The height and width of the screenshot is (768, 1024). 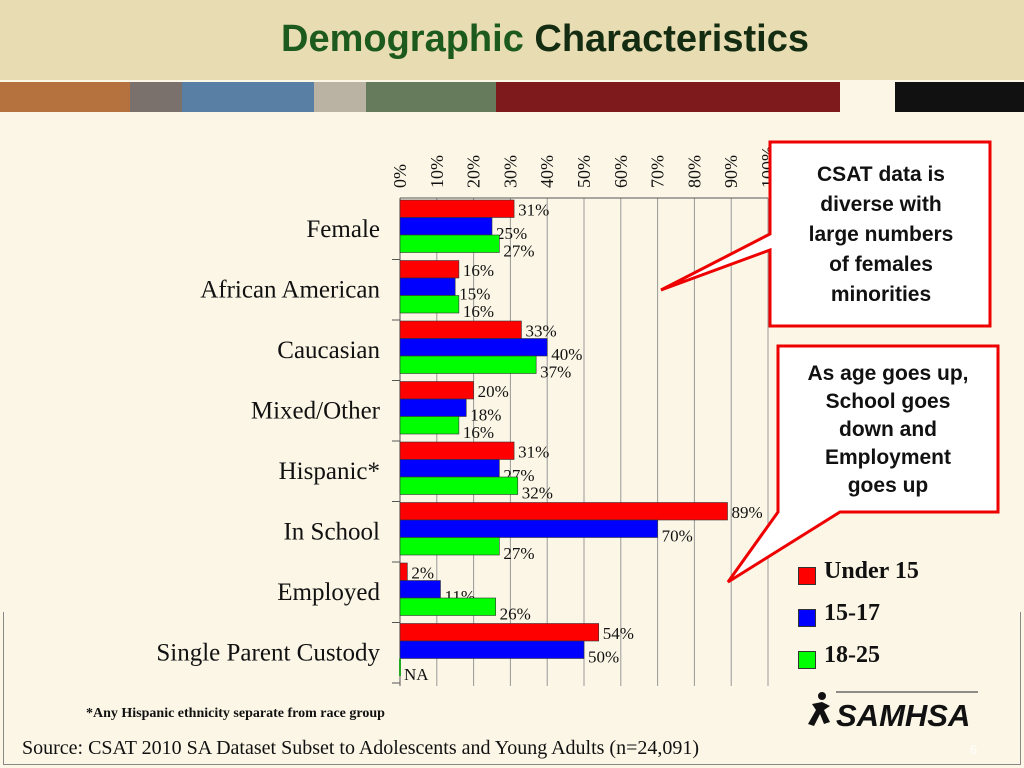 I want to click on callout-1-line: CSAT data is, so click(x=881, y=174).